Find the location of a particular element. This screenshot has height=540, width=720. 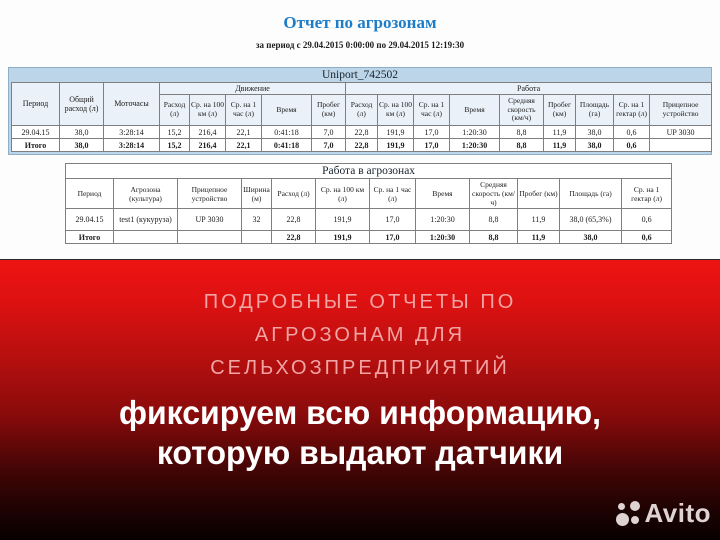

device-name-header: Uniport_742502 is located at coordinates (360, 75).